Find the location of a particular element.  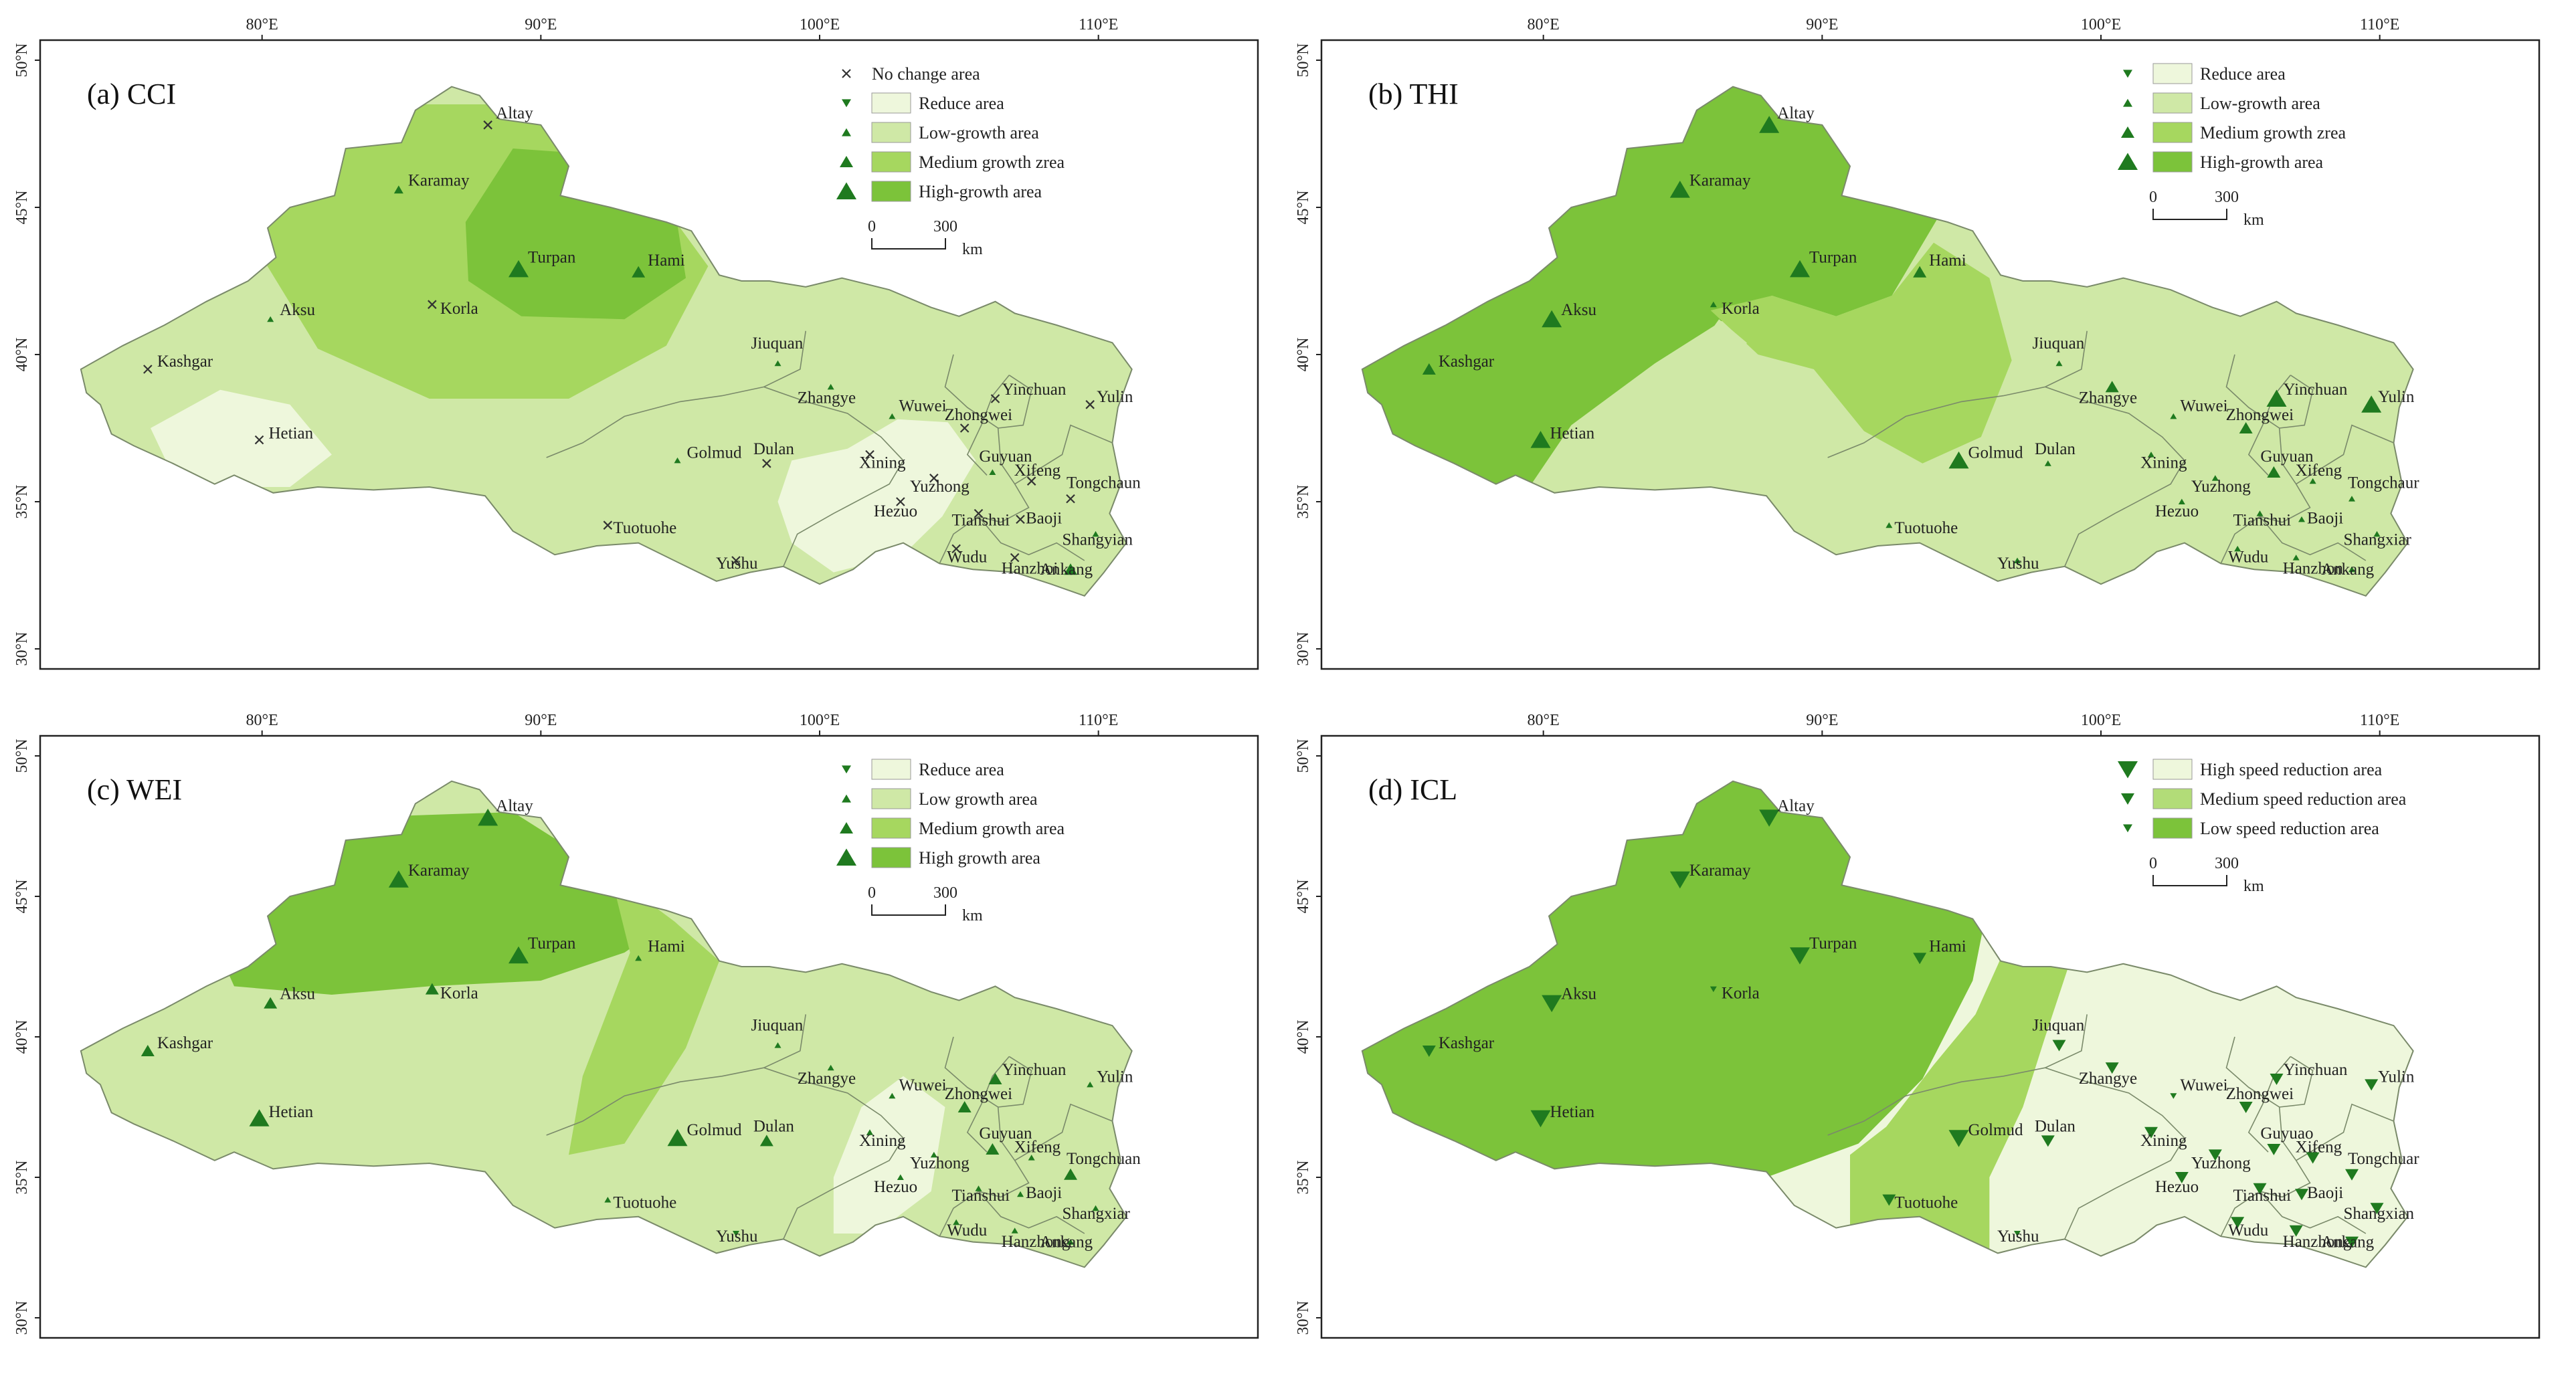

city-label: Shangyian is located at coordinates (1098, 539).